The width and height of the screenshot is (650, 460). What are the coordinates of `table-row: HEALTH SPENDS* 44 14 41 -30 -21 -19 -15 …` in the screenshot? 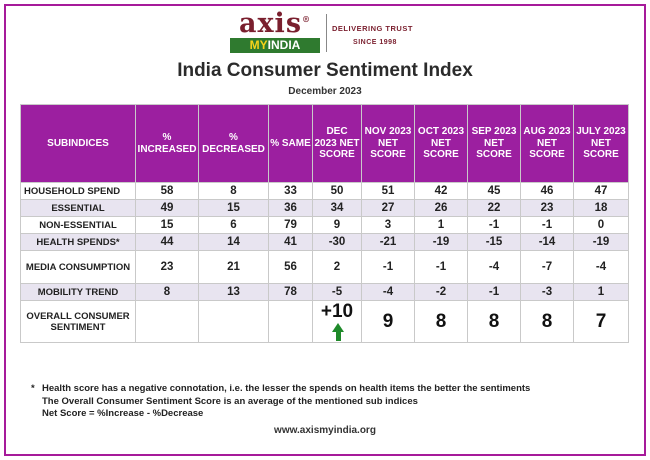 It's located at (324, 242).